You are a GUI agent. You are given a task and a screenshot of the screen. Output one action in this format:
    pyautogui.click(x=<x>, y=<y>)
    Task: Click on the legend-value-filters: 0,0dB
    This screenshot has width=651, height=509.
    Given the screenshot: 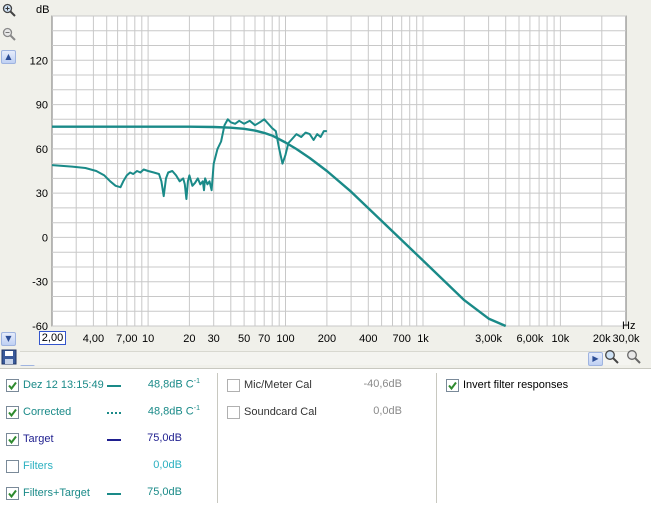 What is the action you would take?
    pyautogui.click(x=167, y=465)
    